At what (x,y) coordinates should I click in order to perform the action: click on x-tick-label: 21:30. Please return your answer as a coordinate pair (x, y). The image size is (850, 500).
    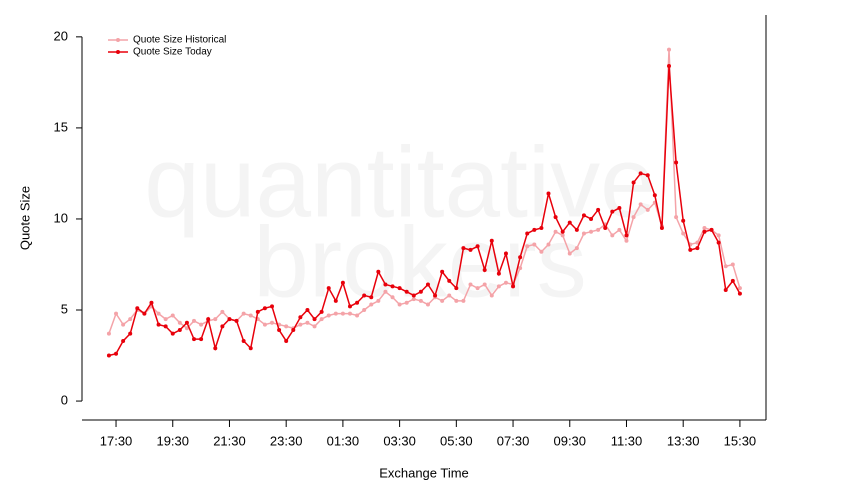
    Looking at the image, I should click on (229, 440).